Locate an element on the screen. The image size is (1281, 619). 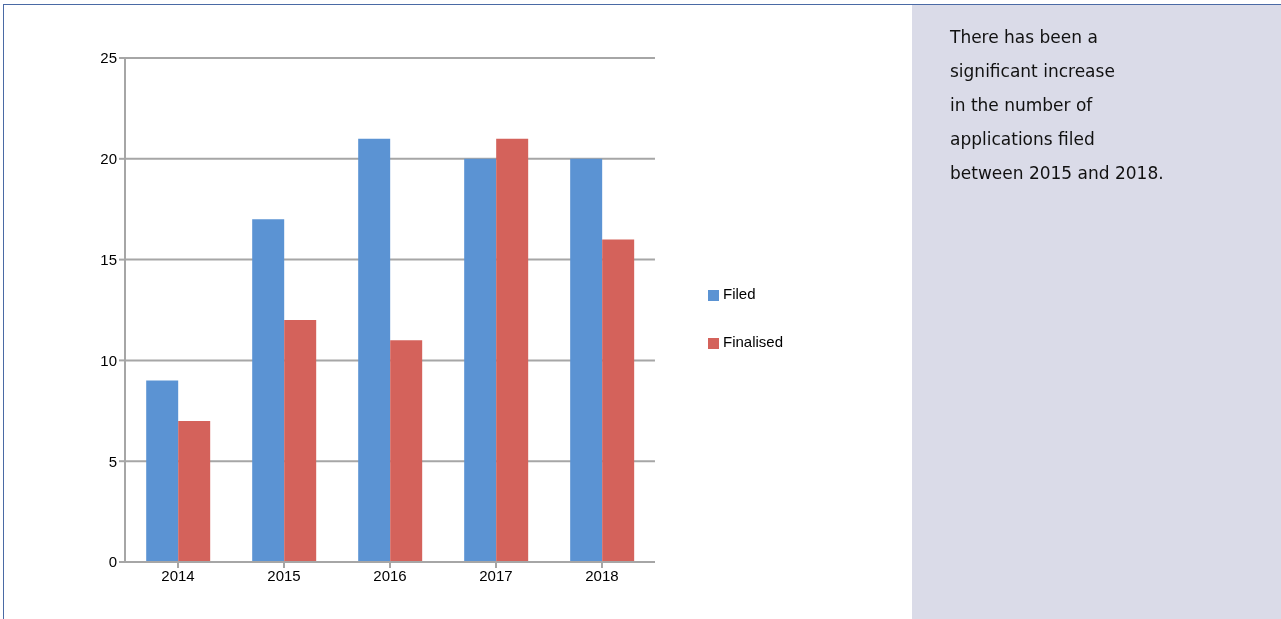
x-tick-label: 2014 is located at coordinates (178, 575).